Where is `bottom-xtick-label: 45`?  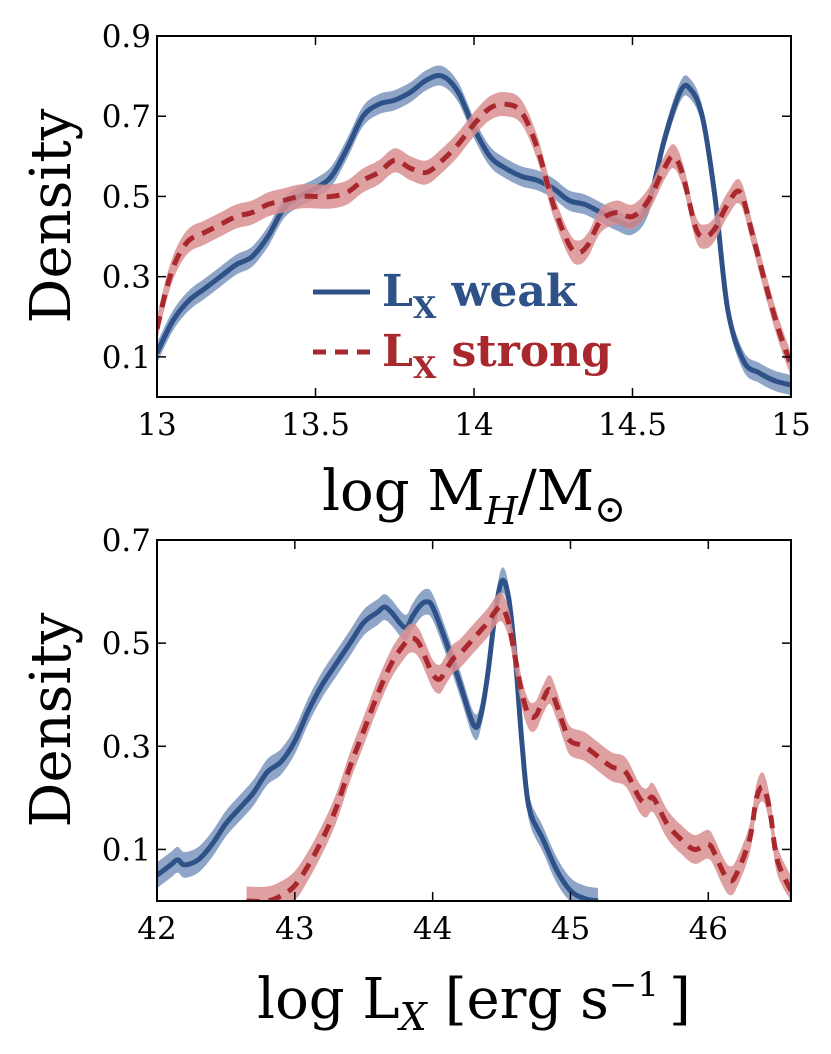
bottom-xtick-label: 45 is located at coordinates (570, 929).